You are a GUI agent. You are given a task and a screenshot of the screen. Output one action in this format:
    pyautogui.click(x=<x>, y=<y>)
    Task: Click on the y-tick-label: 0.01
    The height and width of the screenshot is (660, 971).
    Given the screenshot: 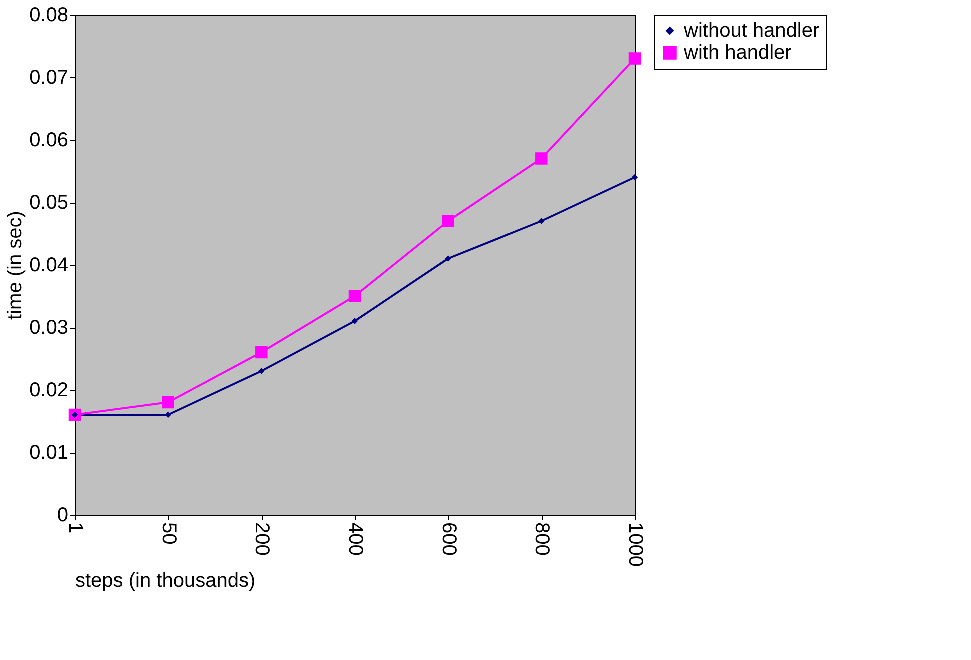 What is the action you would take?
    pyautogui.click(x=49, y=453)
    